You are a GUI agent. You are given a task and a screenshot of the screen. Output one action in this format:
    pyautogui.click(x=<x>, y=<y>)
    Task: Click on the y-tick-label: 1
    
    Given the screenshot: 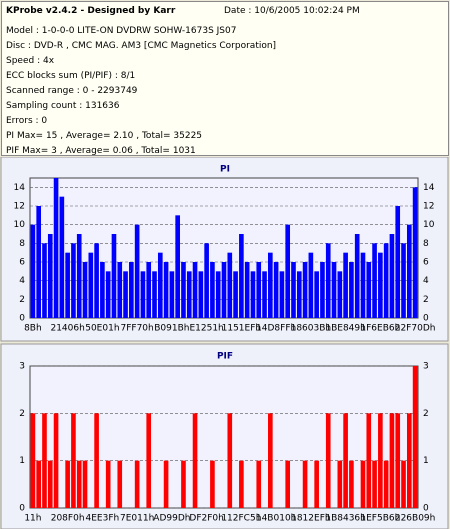 What is the action you would take?
    pyautogui.click(x=22, y=461)
    